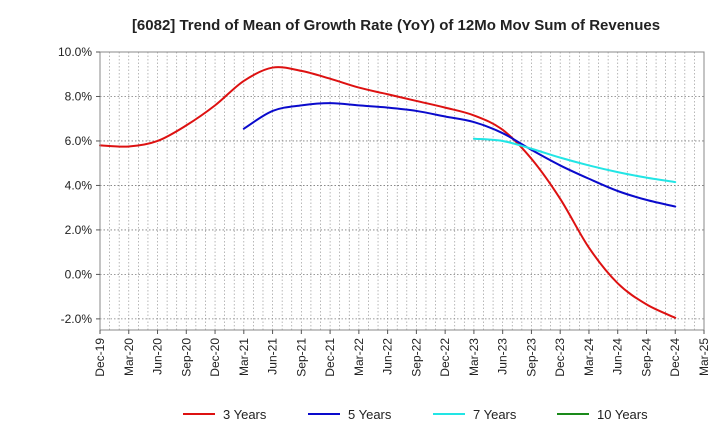  Describe the element at coordinates (100, 357) in the screenshot. I see `x-tick-label: Dec-19` at that location.